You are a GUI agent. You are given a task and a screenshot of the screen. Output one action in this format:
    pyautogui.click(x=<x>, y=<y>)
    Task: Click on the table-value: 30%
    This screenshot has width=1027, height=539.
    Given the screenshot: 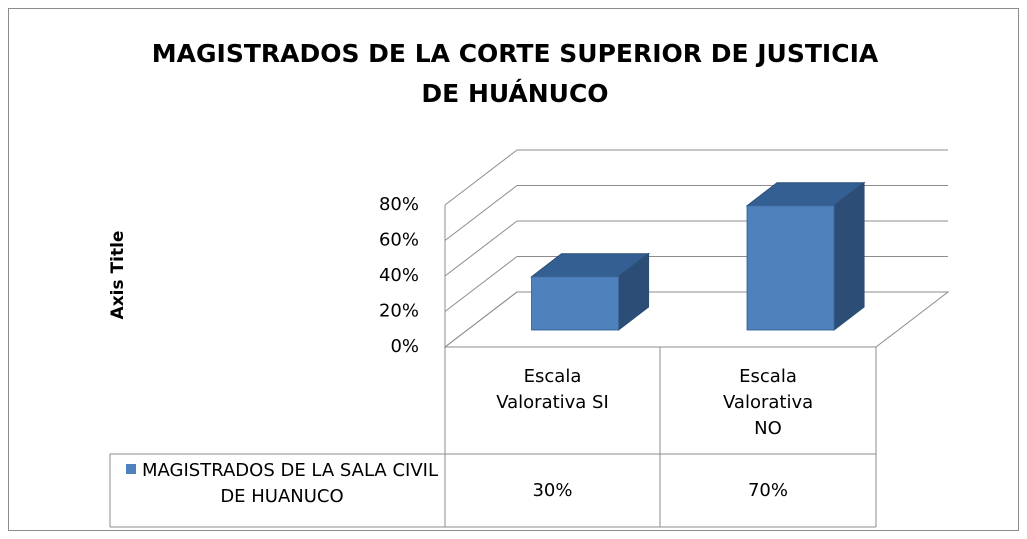 What is the action you would take?
    pyautogui.click(x=552, y=490)
    